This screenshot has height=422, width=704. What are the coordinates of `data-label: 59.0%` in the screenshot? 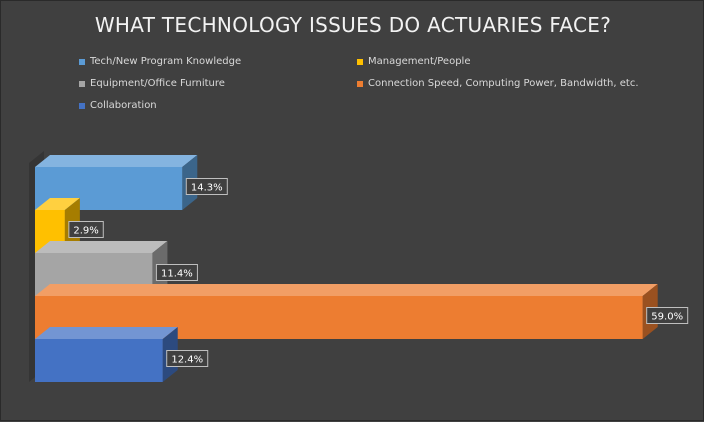 It's located at (667, 317).